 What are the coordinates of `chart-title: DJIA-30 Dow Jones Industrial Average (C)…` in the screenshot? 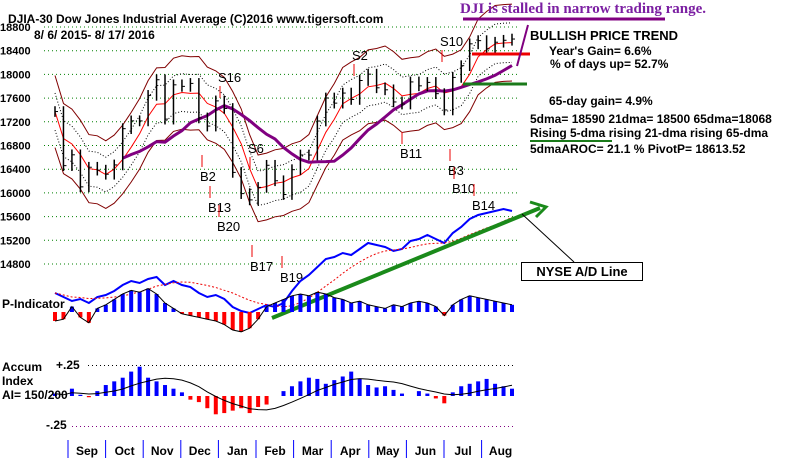 It's located at (196, 19).